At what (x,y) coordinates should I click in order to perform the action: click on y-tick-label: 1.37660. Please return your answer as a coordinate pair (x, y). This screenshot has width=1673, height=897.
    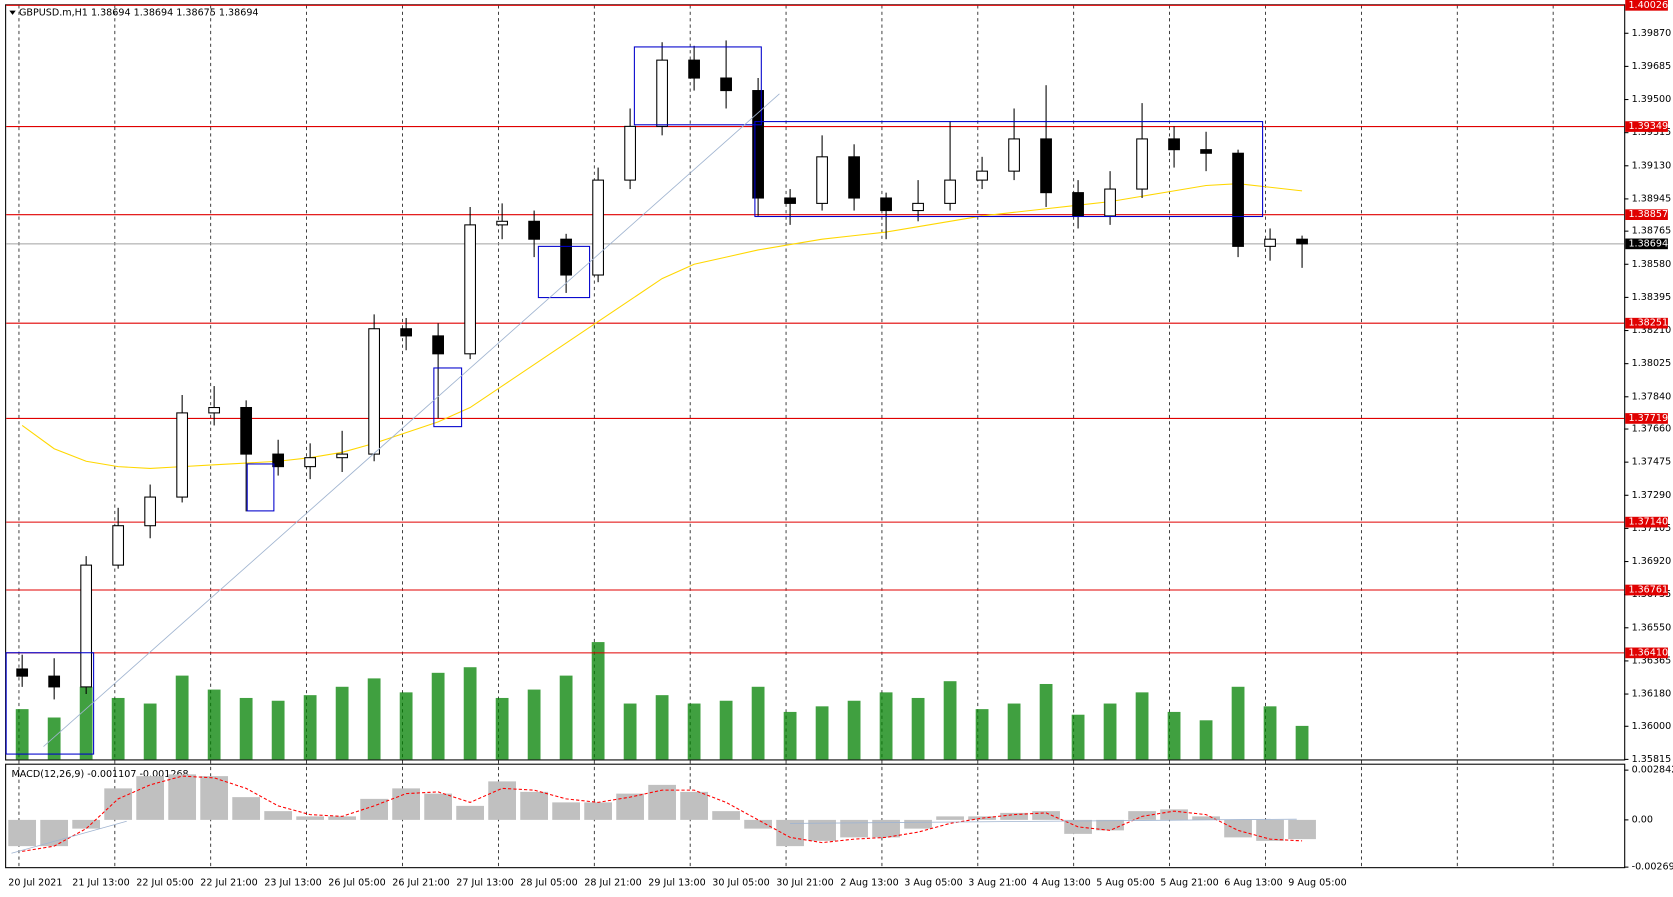
    Looking at the image, I should click on (1652, 429).